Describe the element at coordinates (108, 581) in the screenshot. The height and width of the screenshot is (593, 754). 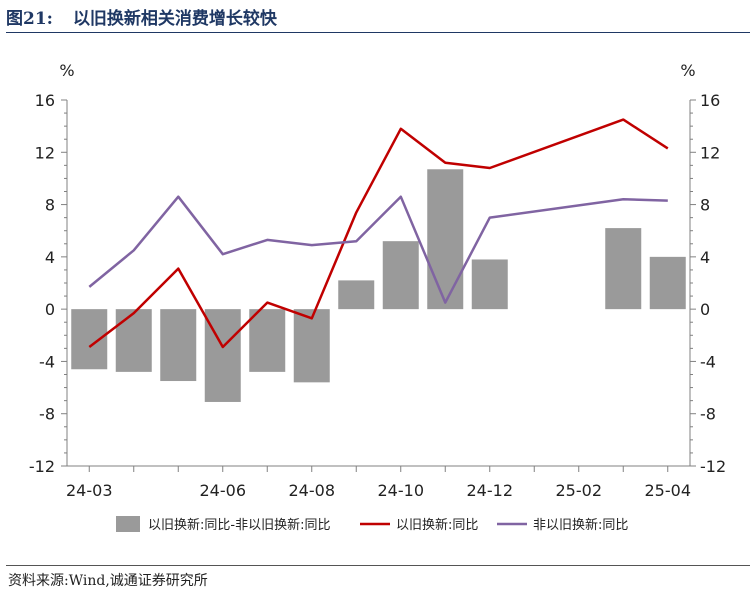
I see `source-note: 资料来源:Wind,诚通证券研究所` at that location.